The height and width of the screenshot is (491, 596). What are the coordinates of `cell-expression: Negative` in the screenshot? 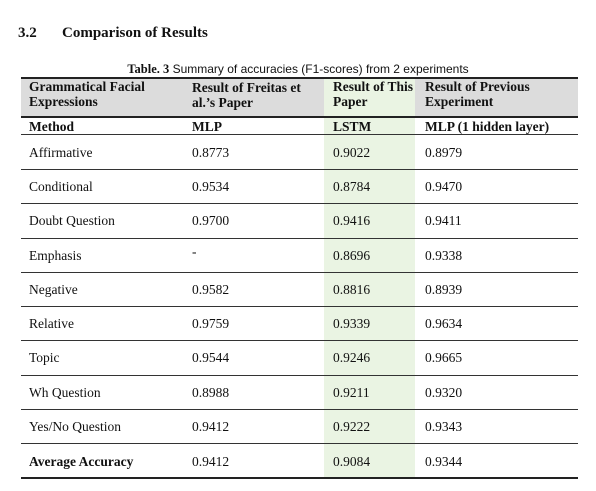 It's located at (53, 289).